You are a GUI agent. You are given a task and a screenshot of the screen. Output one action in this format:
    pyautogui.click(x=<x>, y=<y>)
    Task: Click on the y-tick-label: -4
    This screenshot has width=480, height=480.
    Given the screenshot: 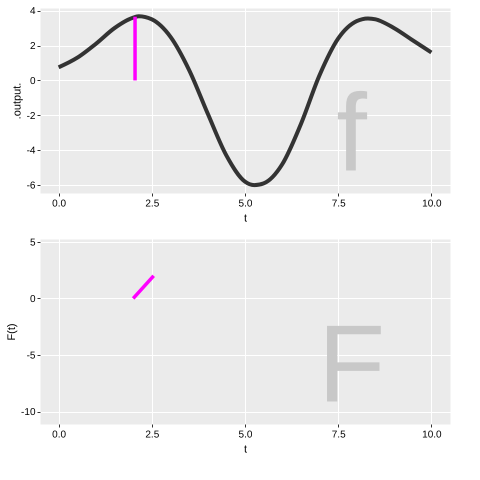 What is the action you would take?
    pyautogui.click(x=31, y=151)
    